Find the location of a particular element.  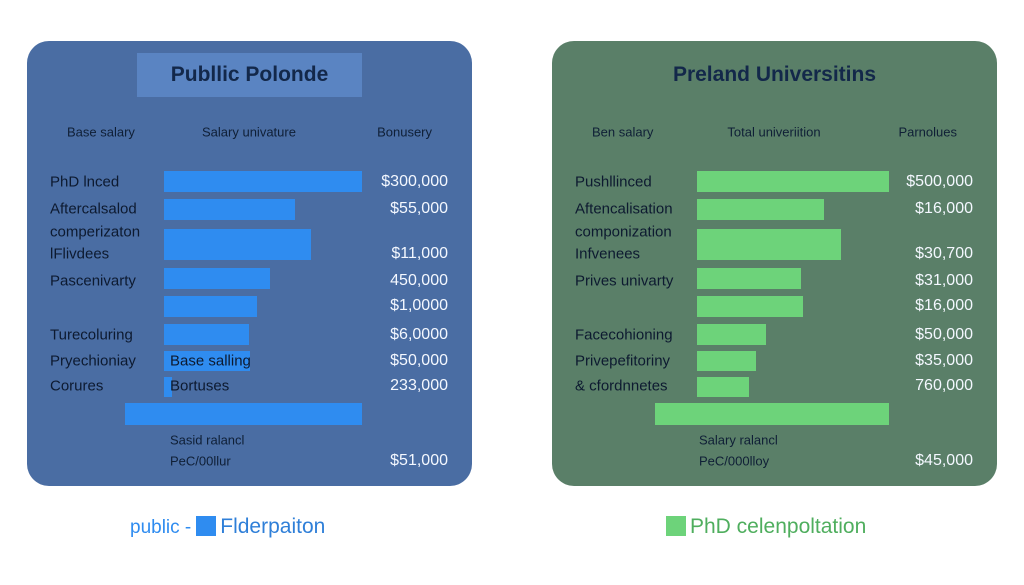

row-label: & cfordnnetes is located at coordinates (621, 386).